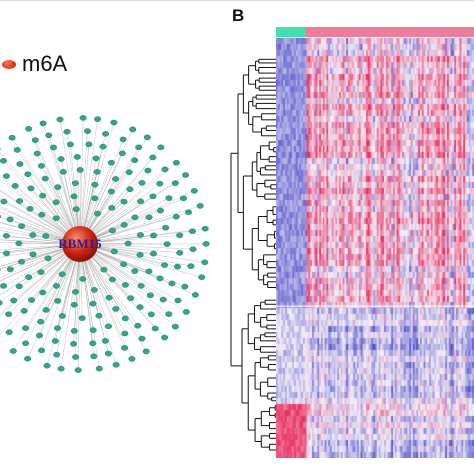 Image resolution: width=474 pixels, height=474 pixels. Describe the element at coordinates (238, 15) in the screenshot. I see `panel-b-label: B` at that location.